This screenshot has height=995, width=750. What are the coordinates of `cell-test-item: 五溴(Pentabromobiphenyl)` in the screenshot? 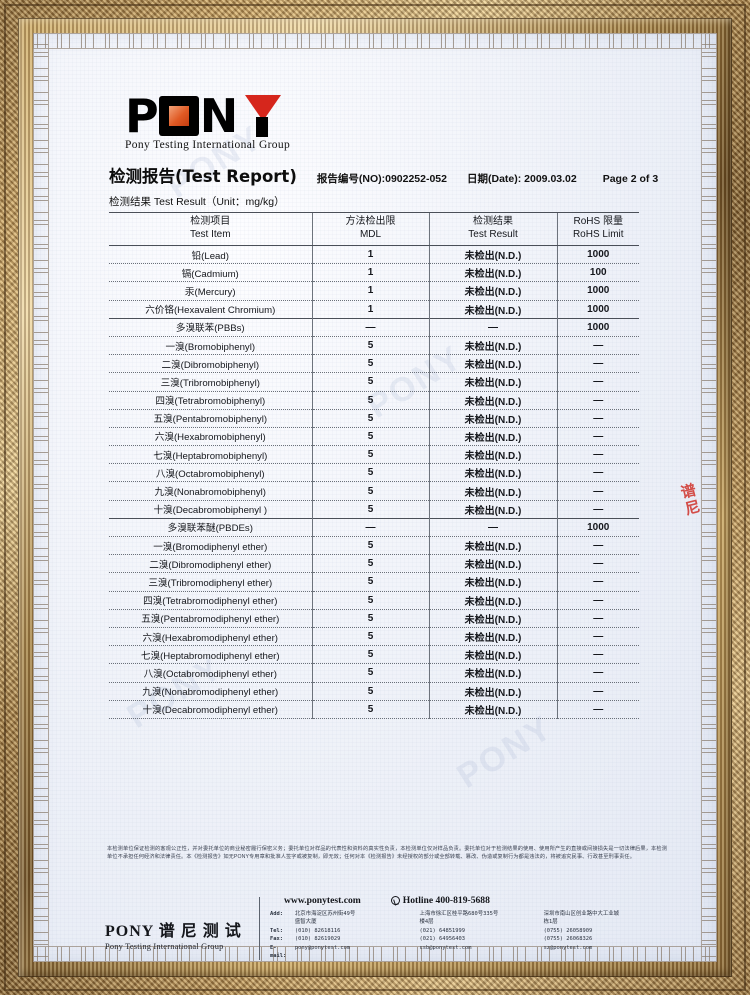 It's located at (210, 418).